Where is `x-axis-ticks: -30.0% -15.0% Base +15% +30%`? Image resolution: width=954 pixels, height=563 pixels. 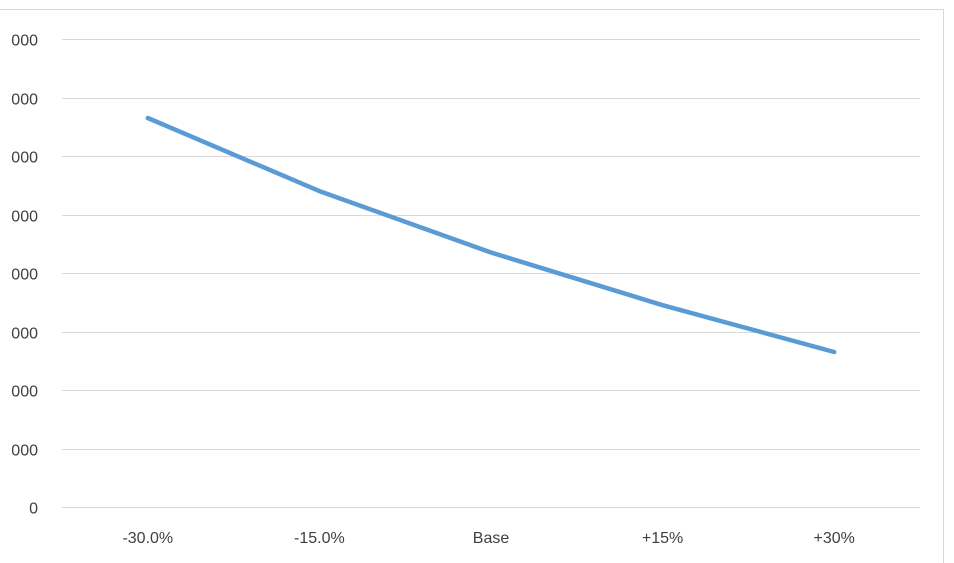 x-axis-ticks: -30.0% -15.0% Base +15% +30% is located at coordinates (488, 538).